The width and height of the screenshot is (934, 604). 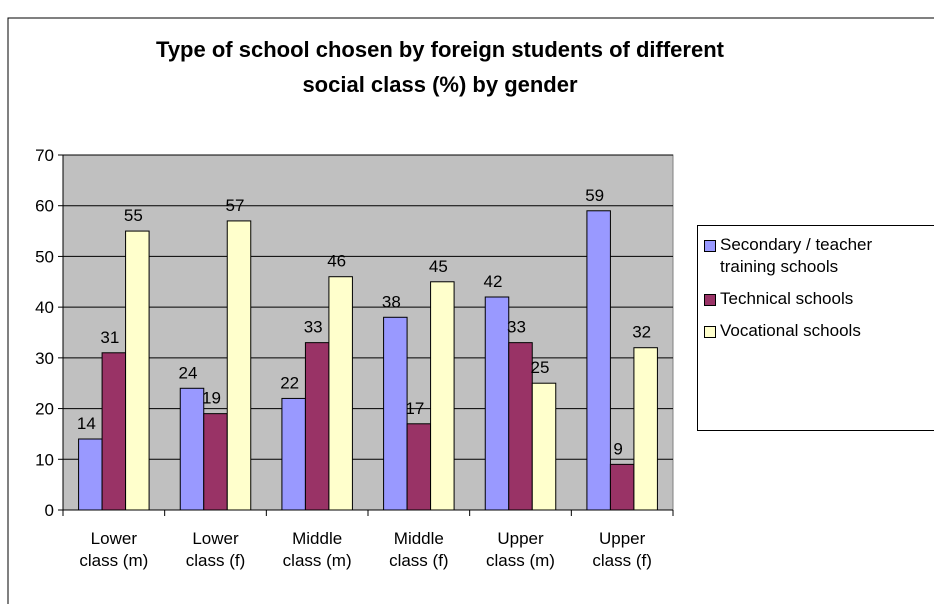 What do you see at coordinates (188, 372) in the screenshot?
I see `data-label: 24` at bounding box center [188, 372].